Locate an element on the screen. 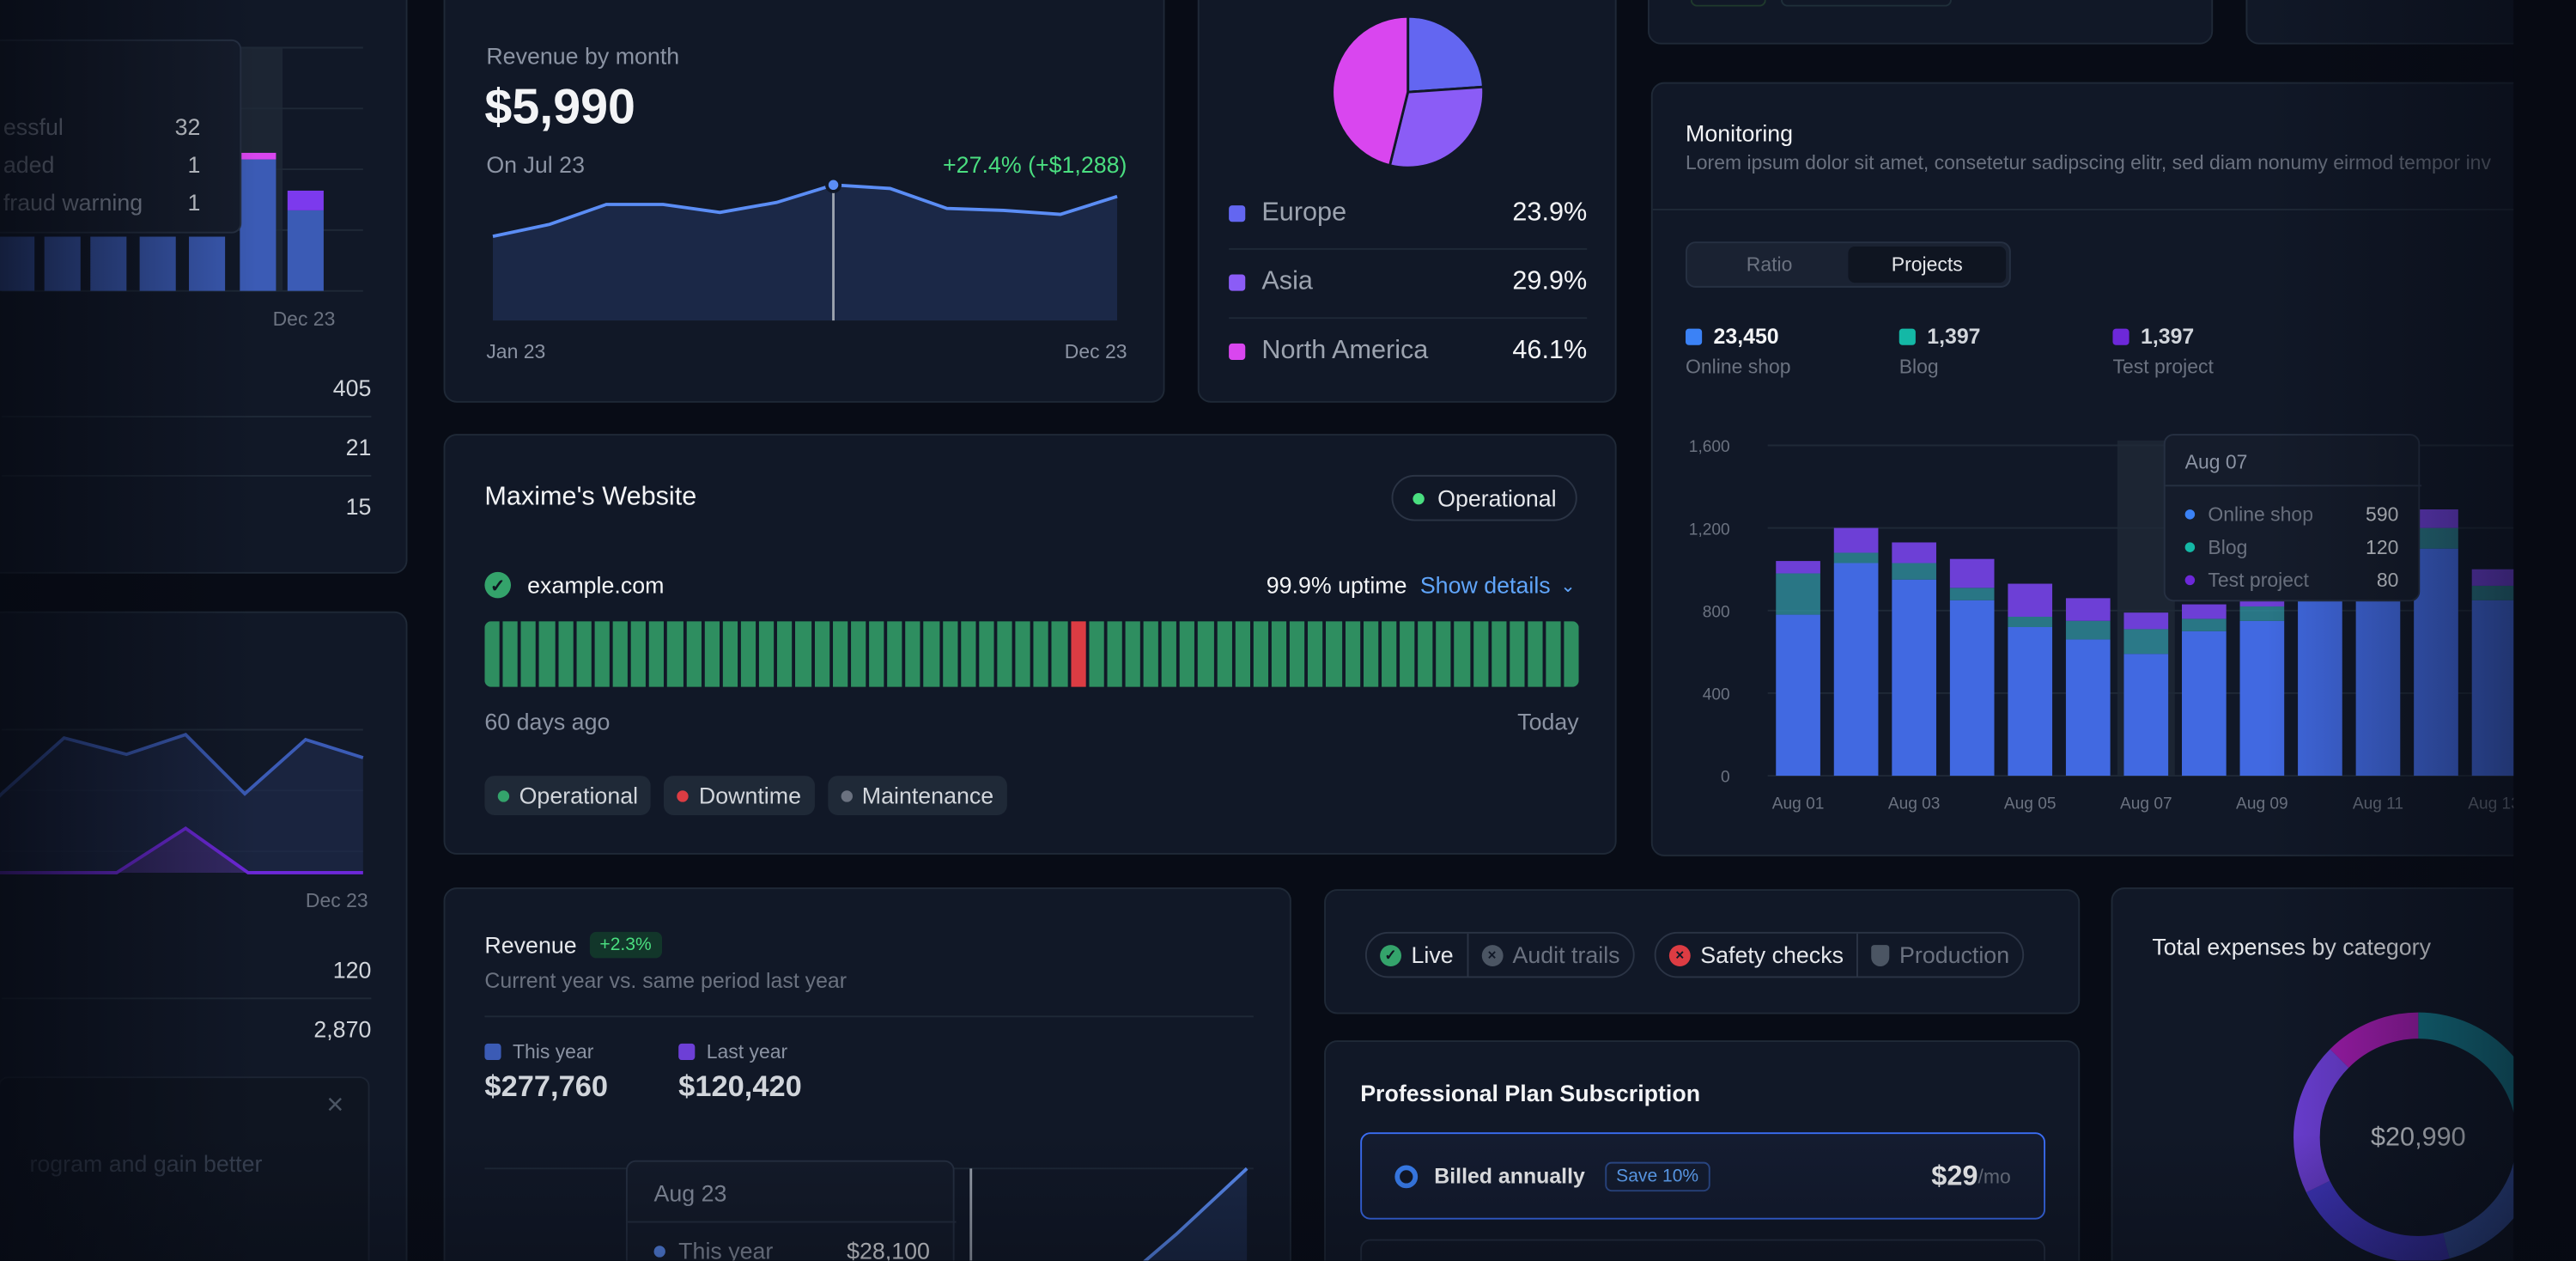  check-audit-trails: × Audit trails is located at coordinates (1550, 956).